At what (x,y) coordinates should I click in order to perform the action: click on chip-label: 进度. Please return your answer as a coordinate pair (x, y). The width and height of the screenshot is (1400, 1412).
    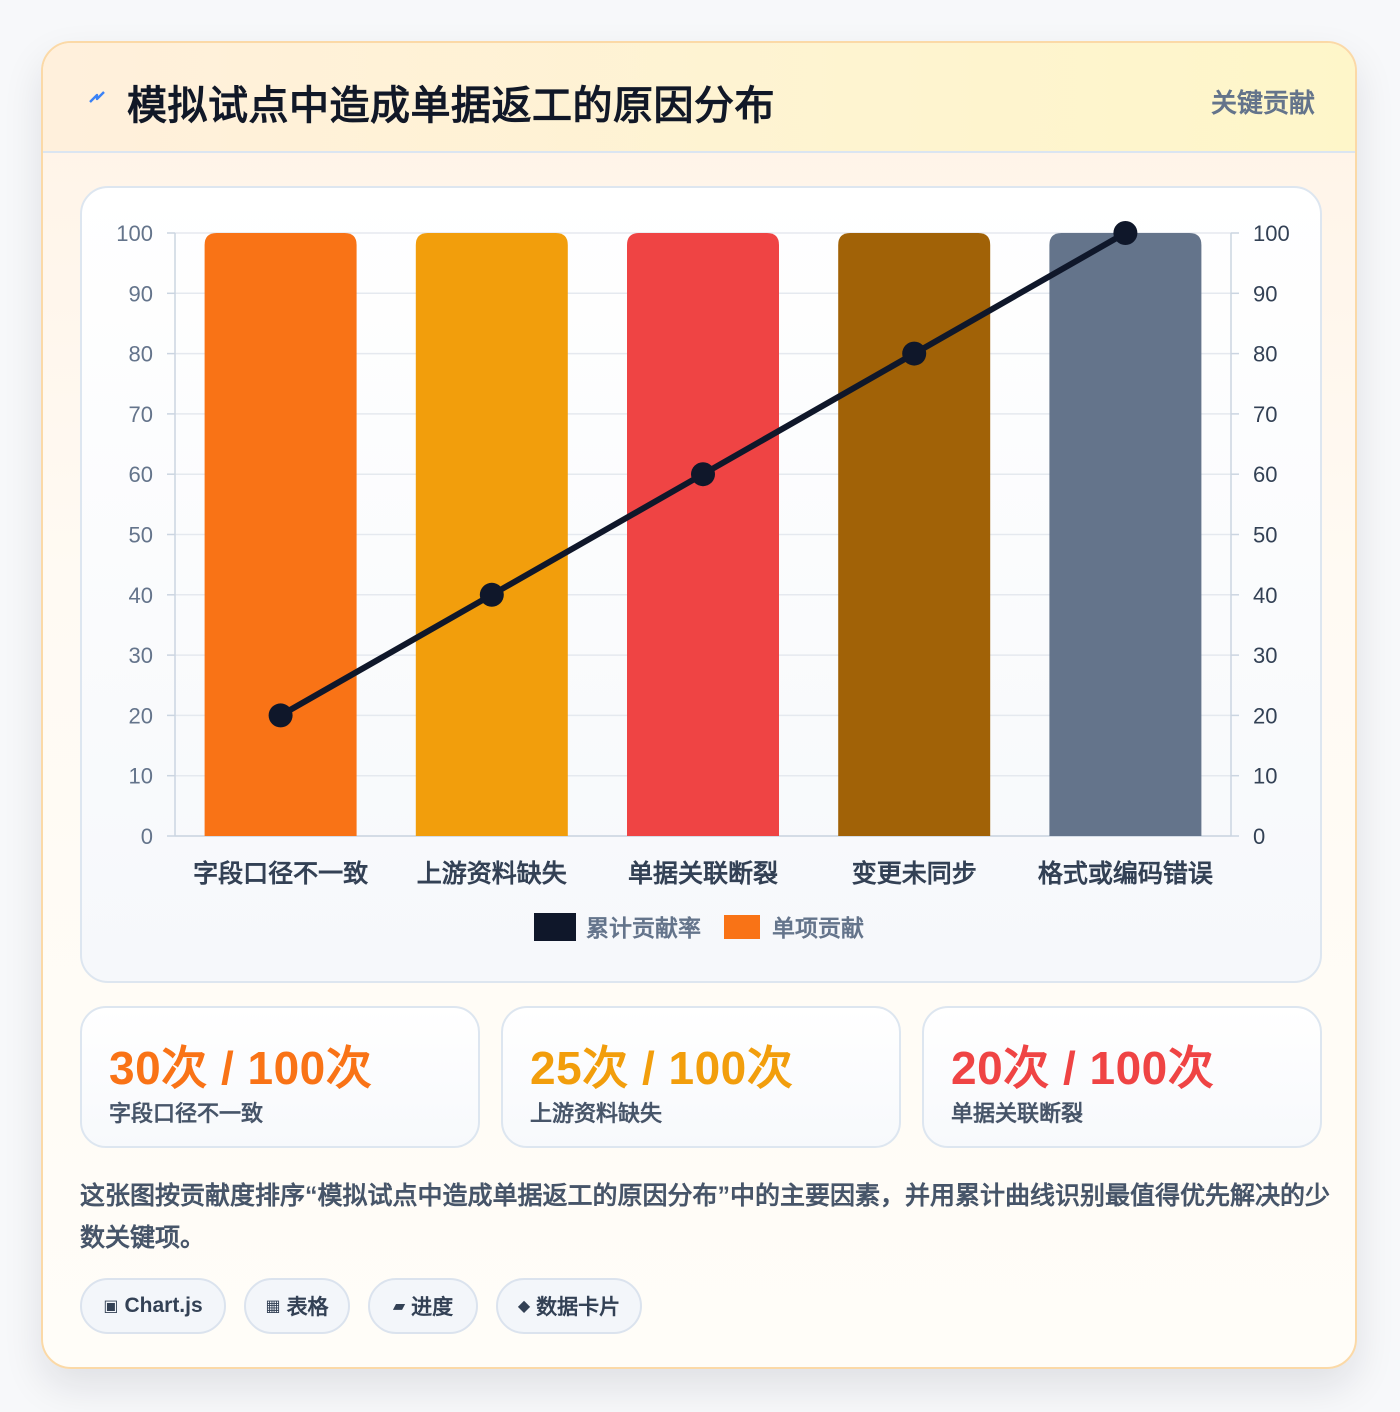
    Looking at the image, I should click on (432, 1307).